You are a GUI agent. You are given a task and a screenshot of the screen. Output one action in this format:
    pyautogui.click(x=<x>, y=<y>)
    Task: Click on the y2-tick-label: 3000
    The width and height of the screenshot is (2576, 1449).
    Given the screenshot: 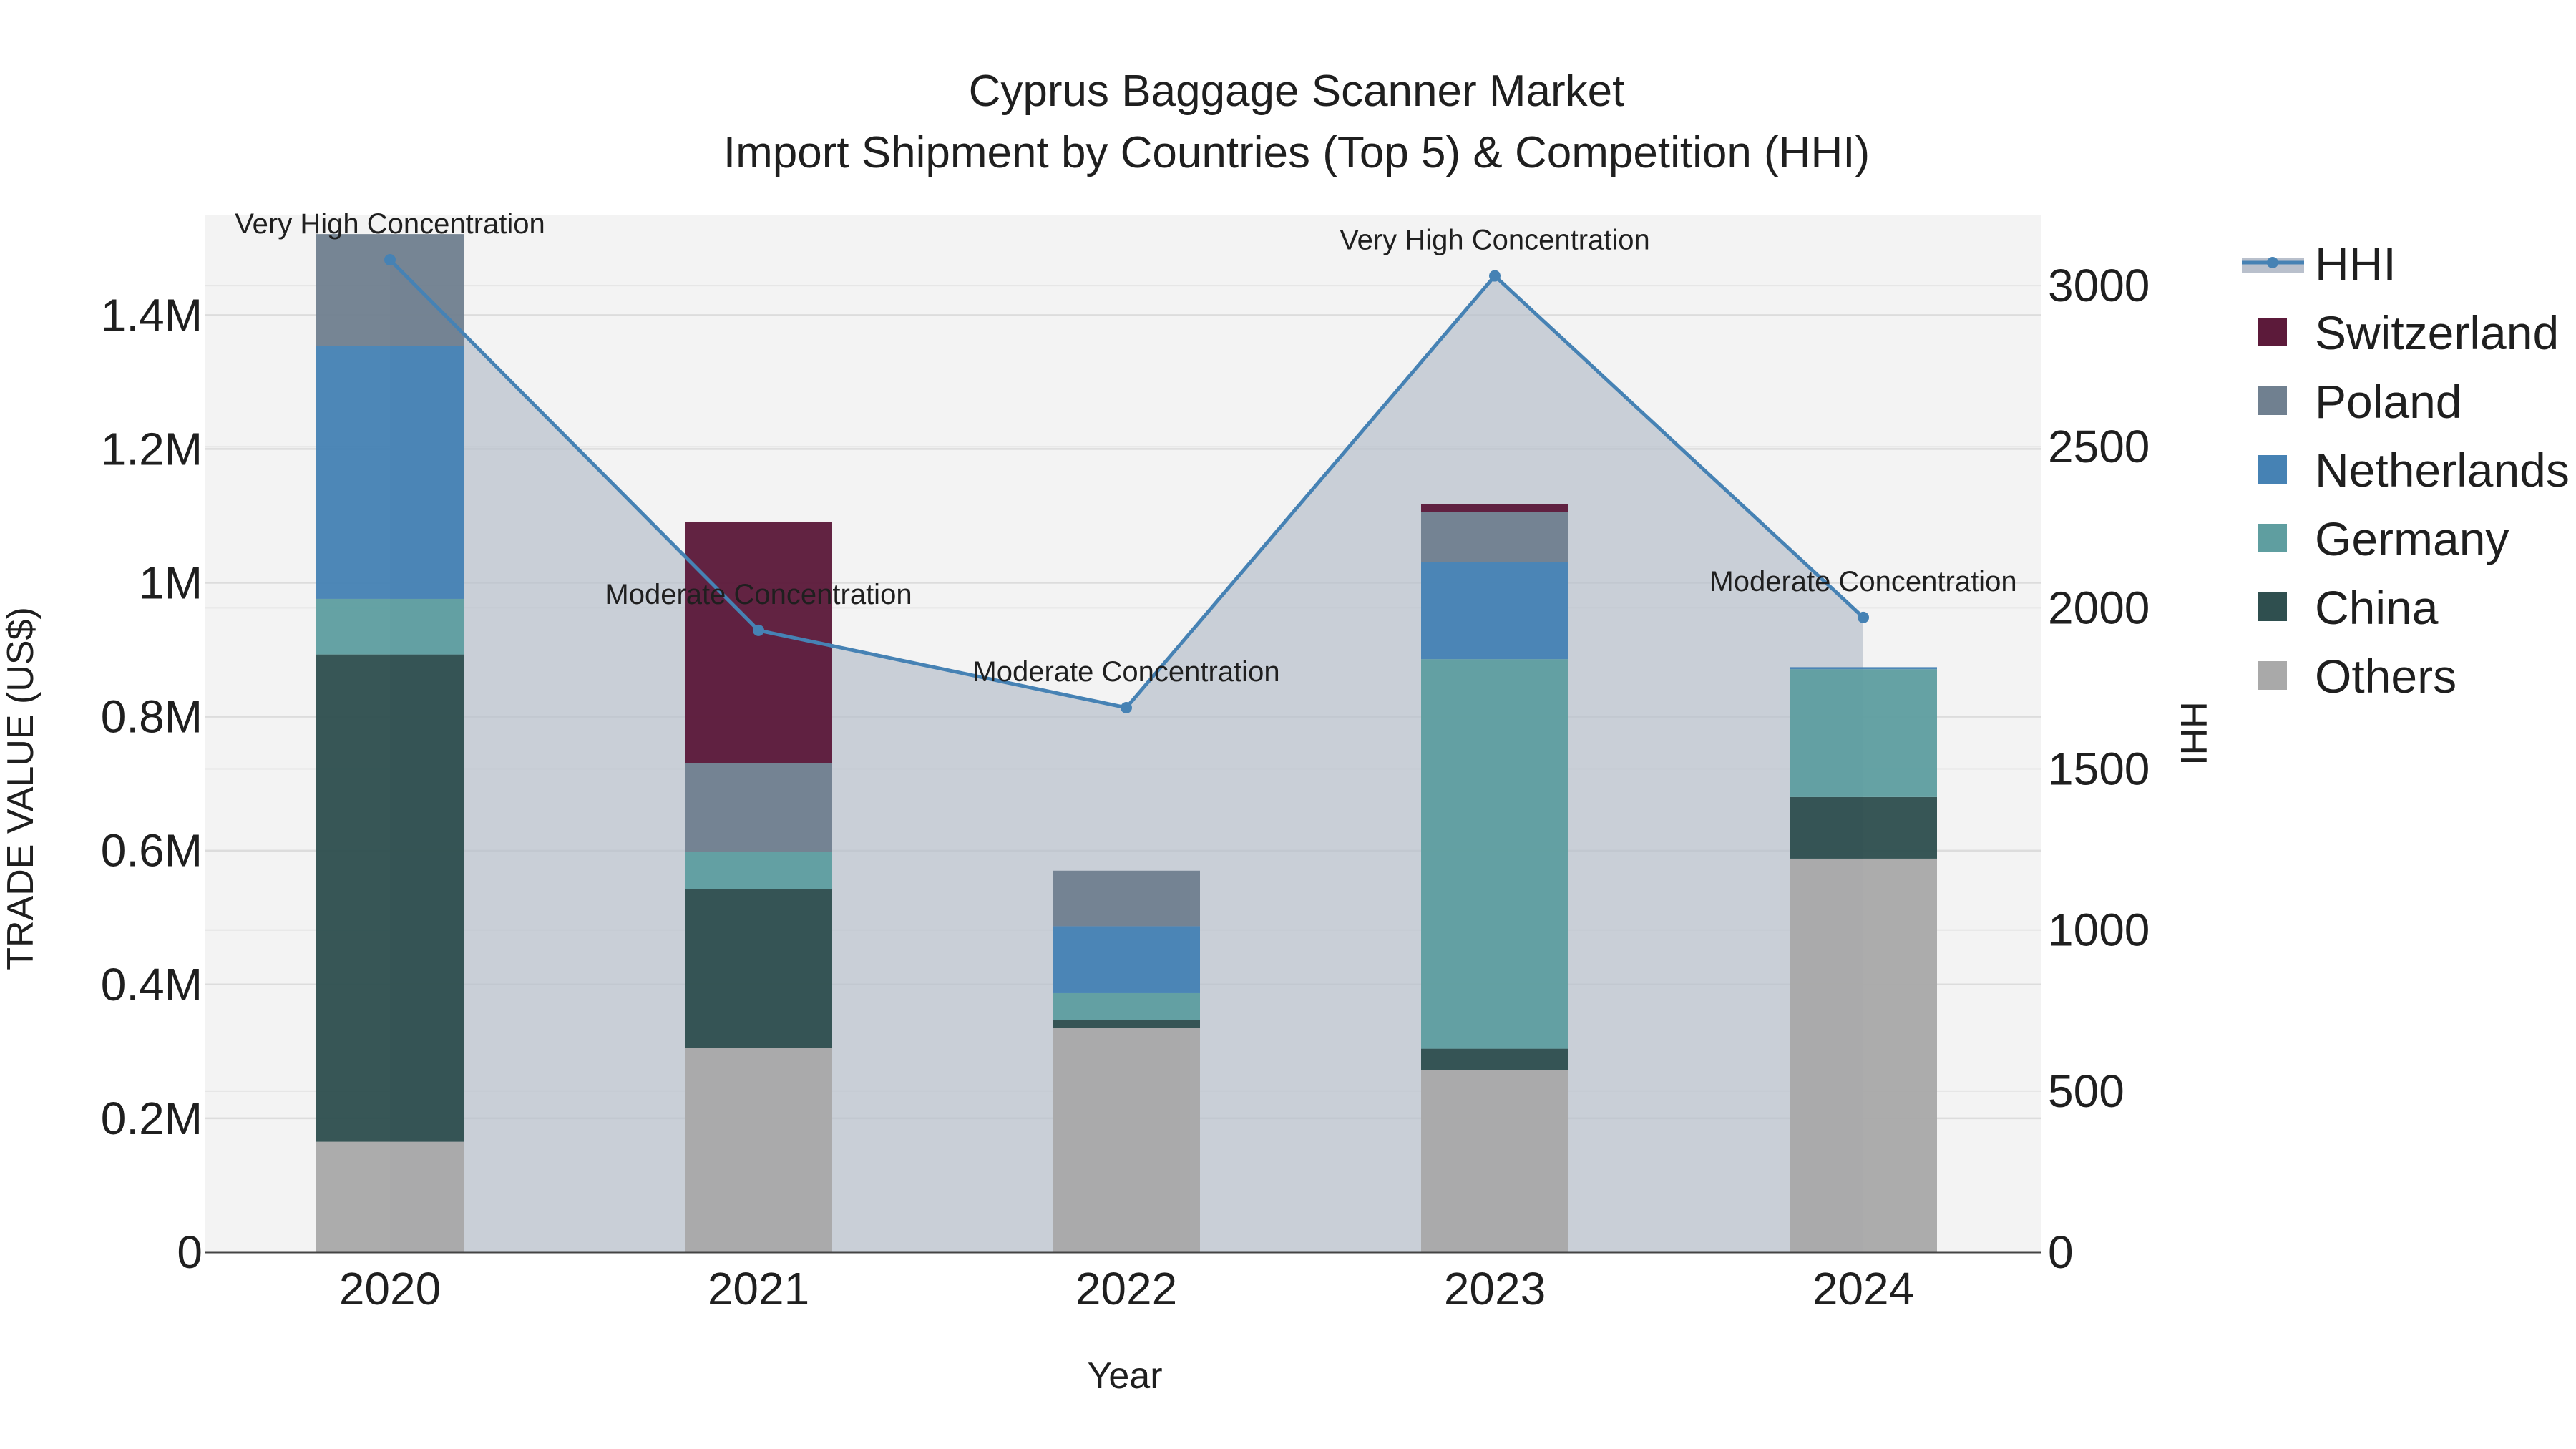 What is the action you would take?
    pyautogui.click(x=2099, y=285)
    